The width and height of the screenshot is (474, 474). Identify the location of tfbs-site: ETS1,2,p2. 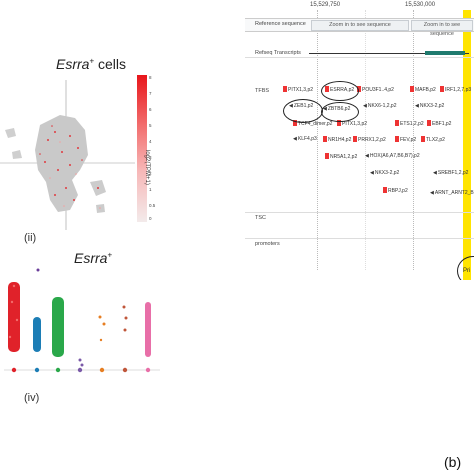
(409, 123).